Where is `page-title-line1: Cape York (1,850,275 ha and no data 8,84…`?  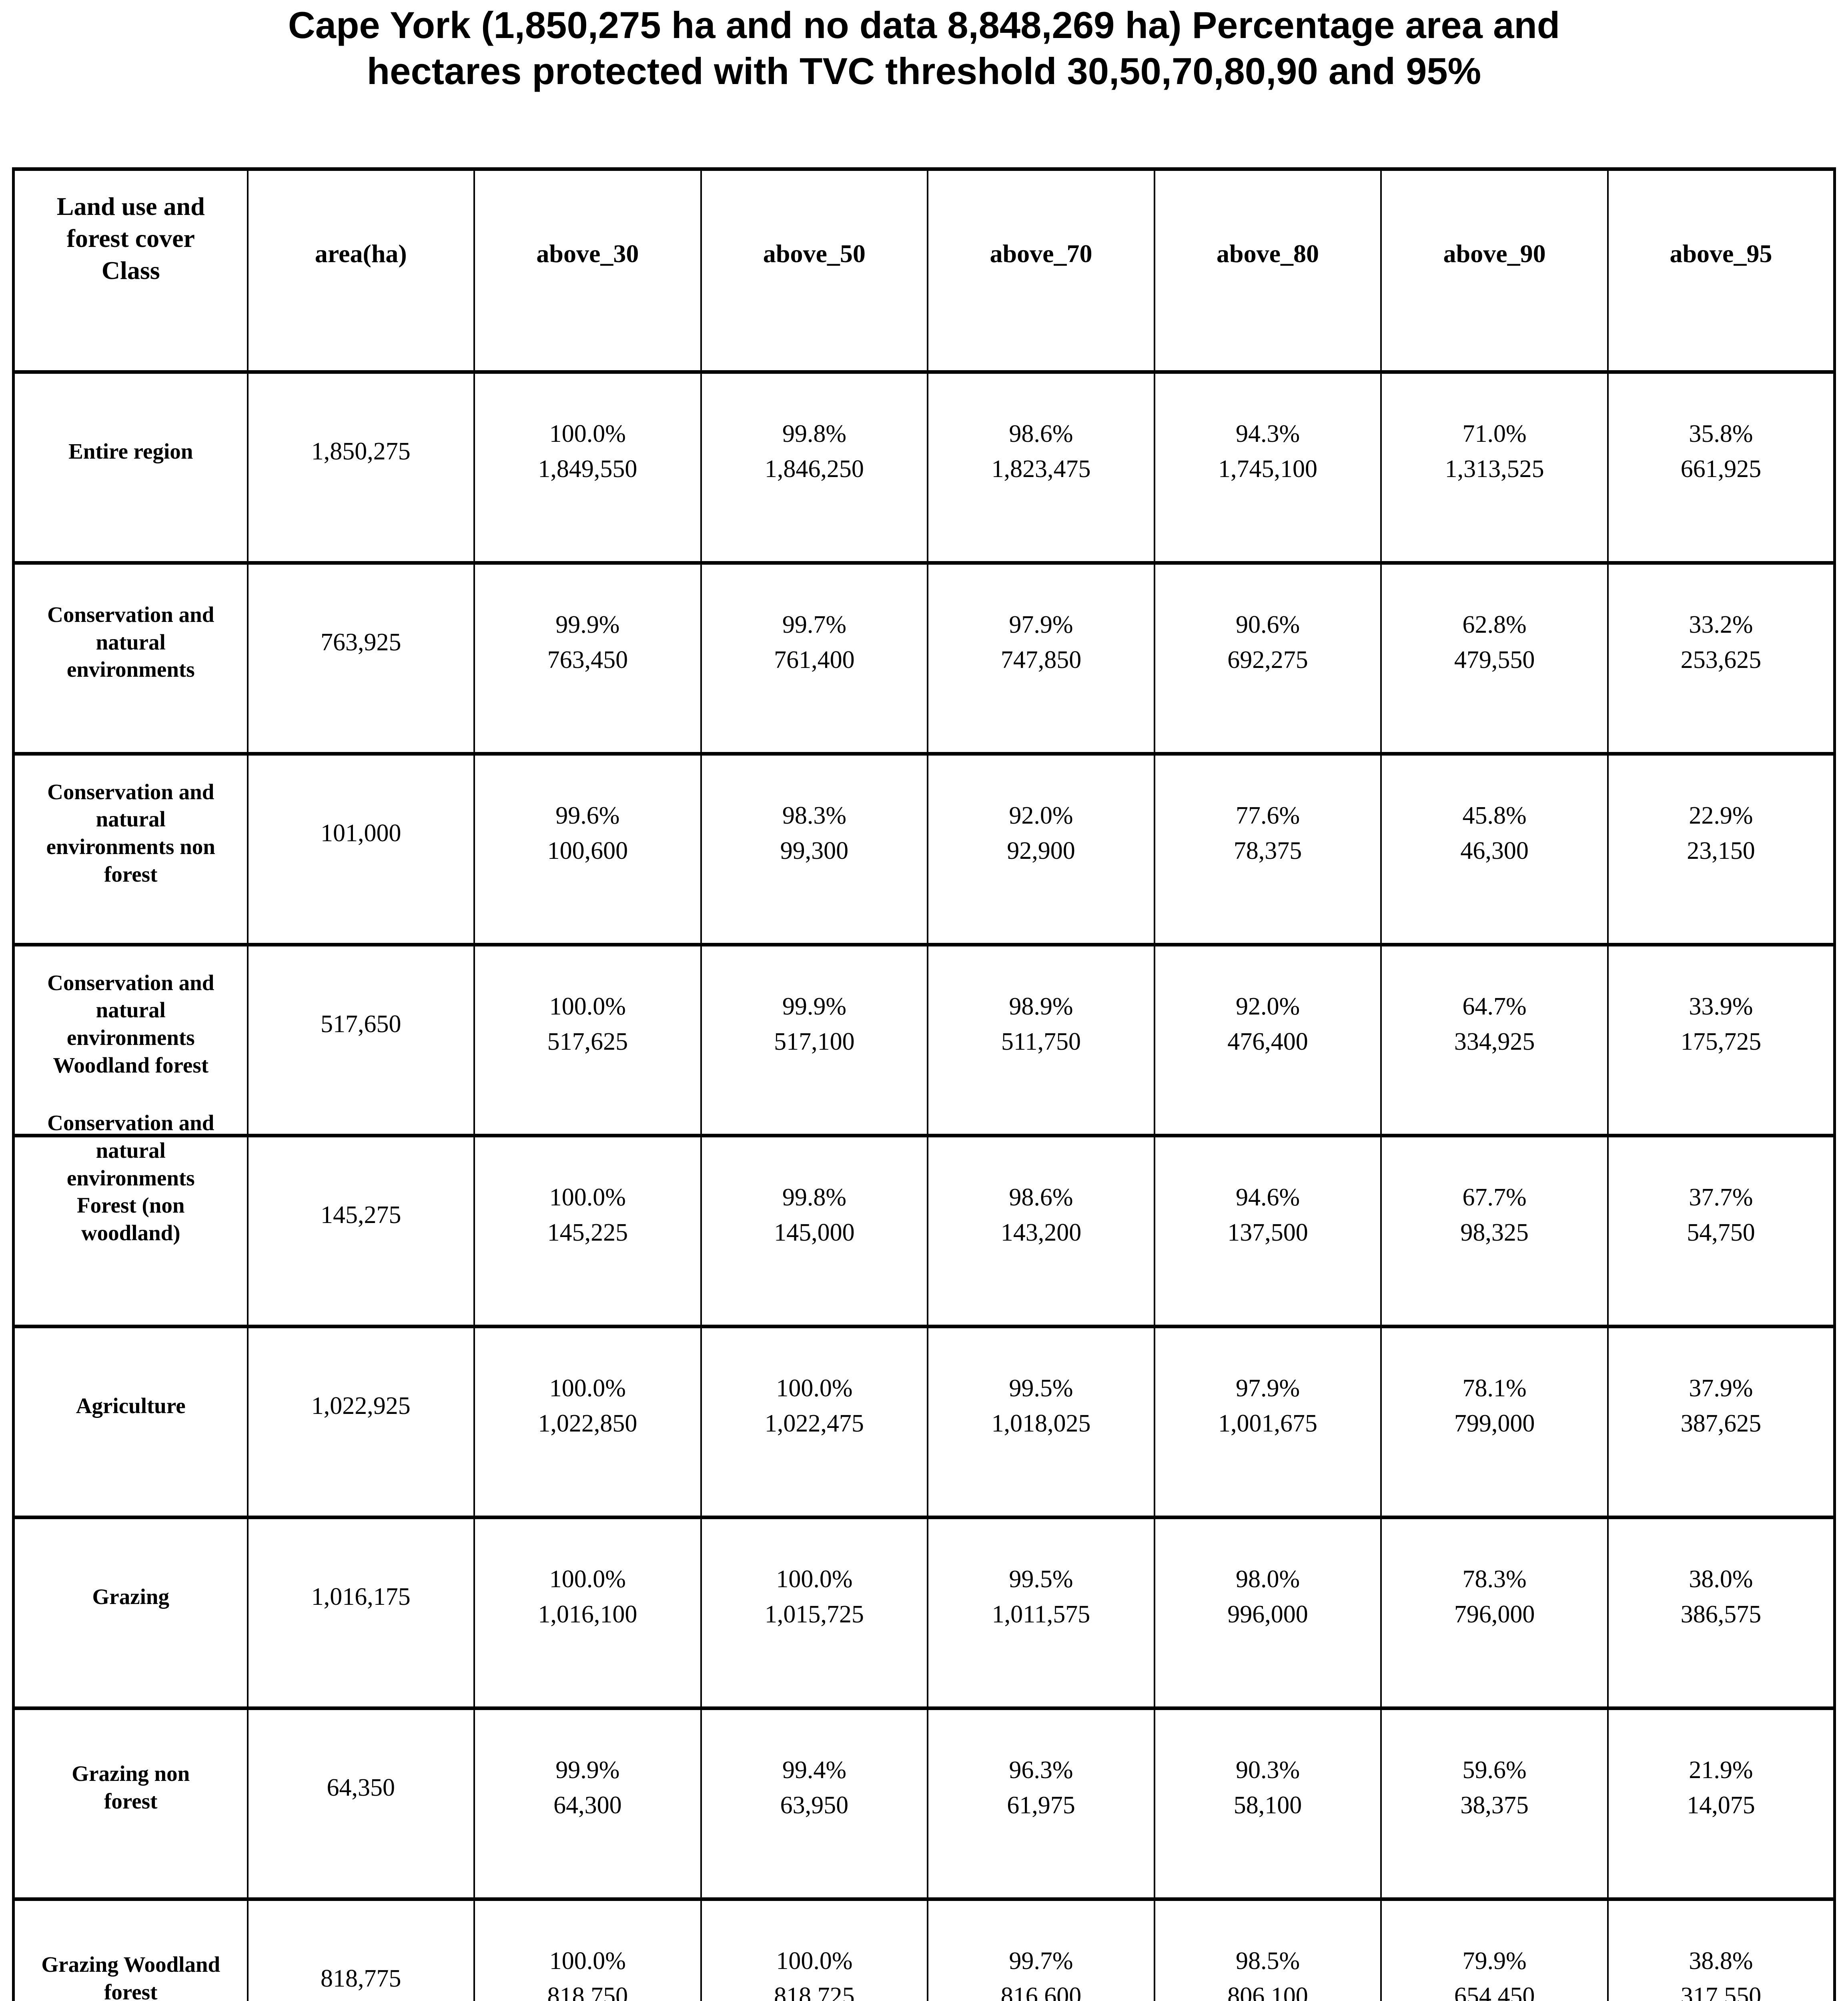
page-title-line1: Cape York (1,850,275 ha and no data 8,84… is located at coordinates (924, 25).